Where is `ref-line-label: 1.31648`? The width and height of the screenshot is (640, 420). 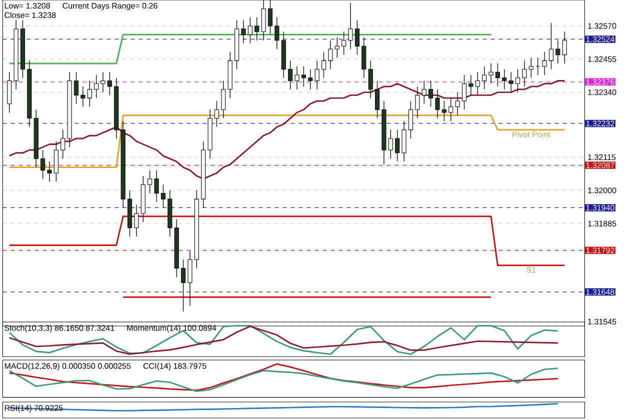
ref-line-label: 1.31648 is located at coordinates (600, 292).